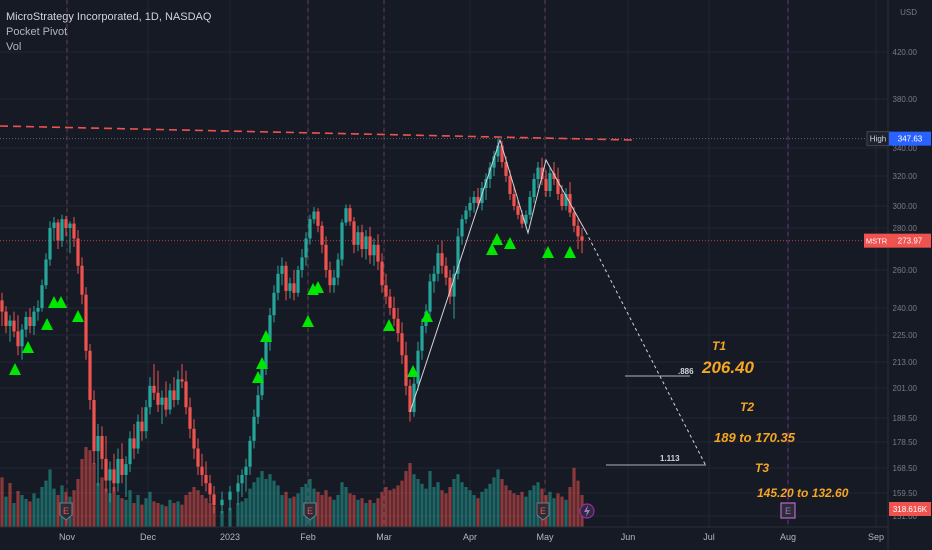 The image size is (932, 550). I want to click on price-tick: 213.00, so click(905, 362).